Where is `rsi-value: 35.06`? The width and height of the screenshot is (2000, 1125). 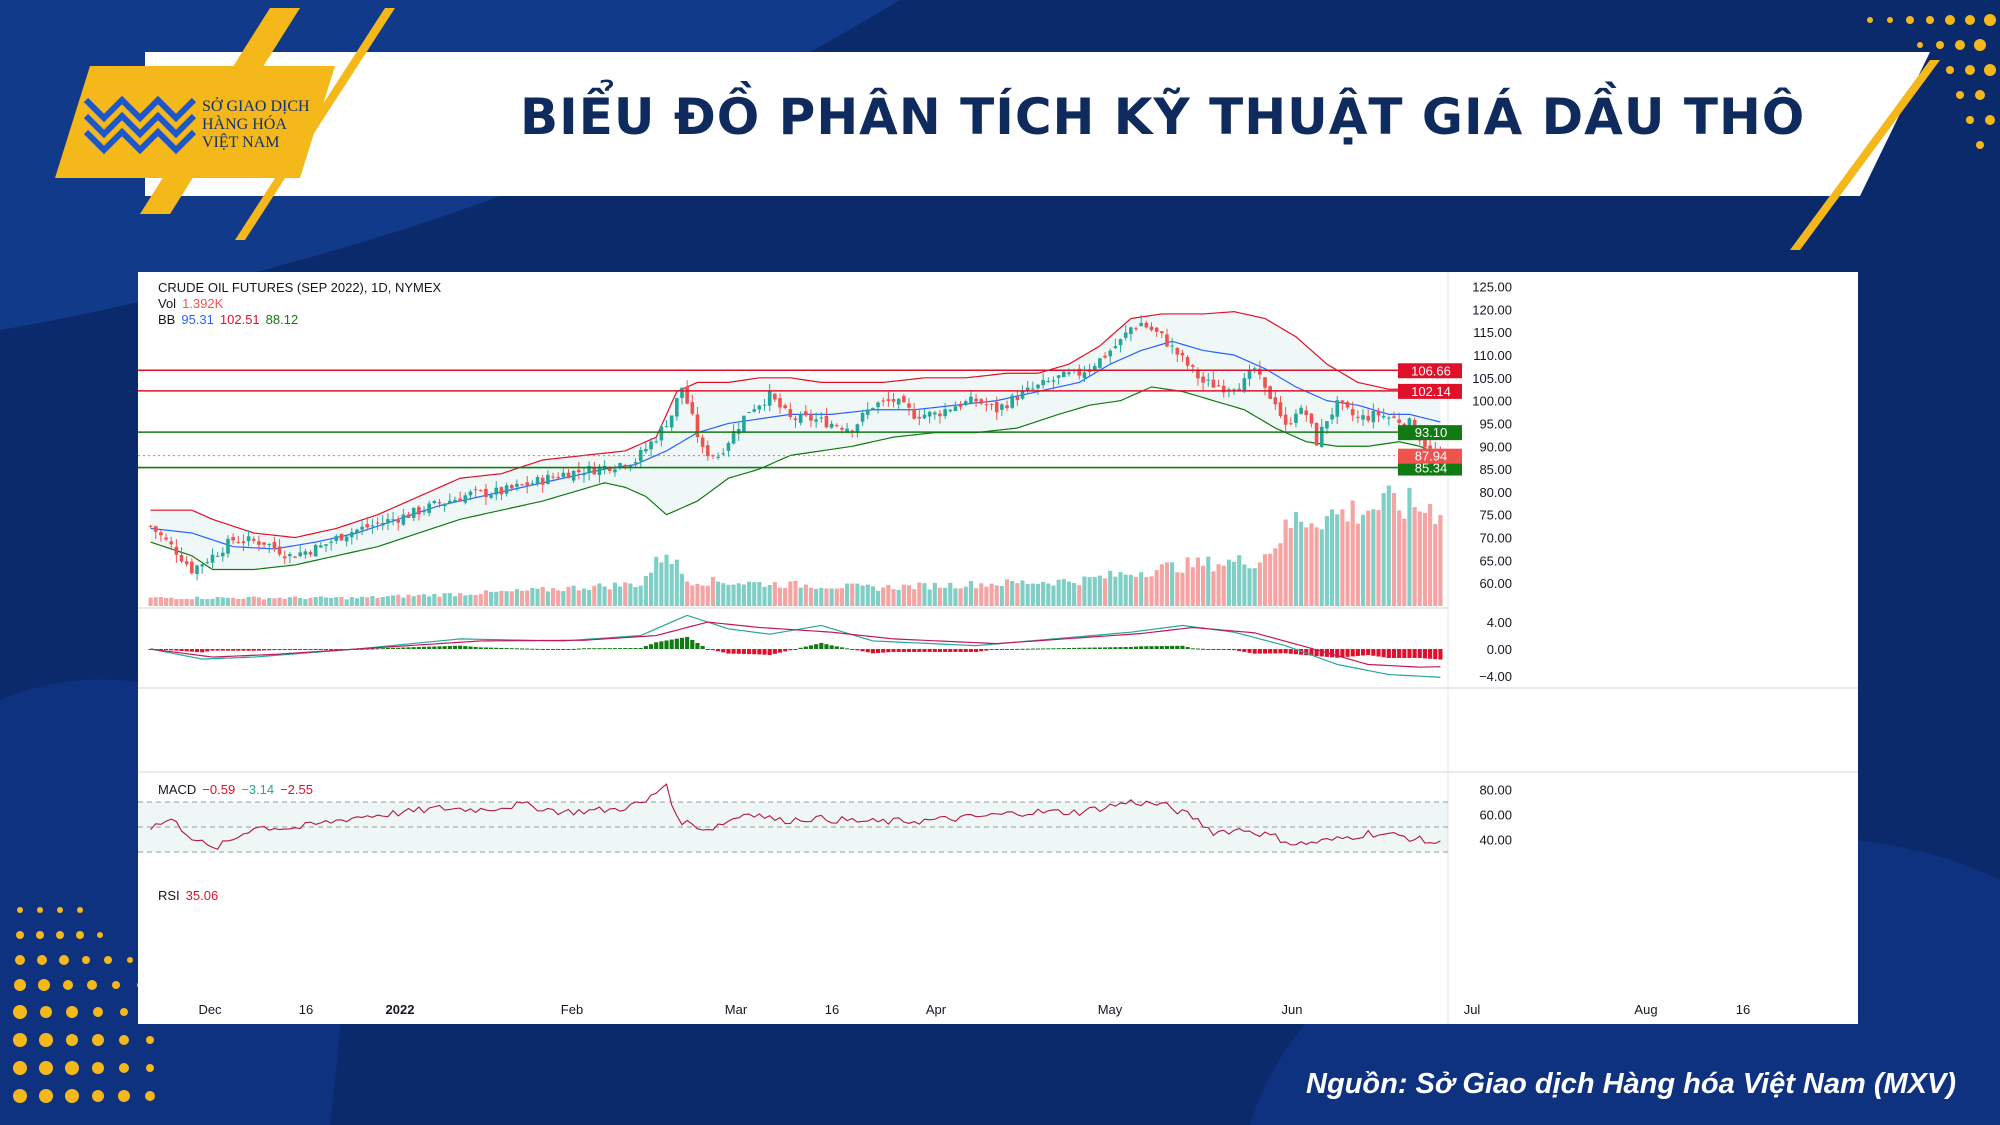 rsi-value: 35.06 is located at coordinates (202, 895).